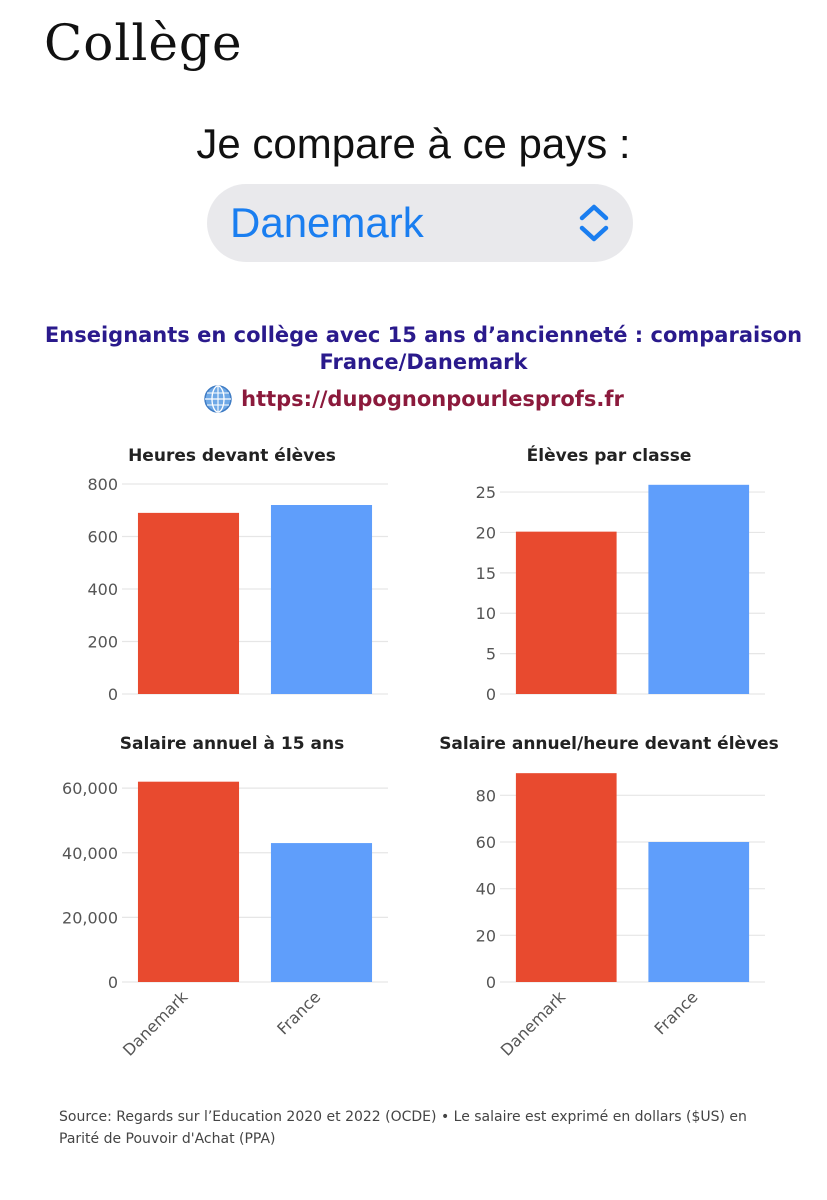  What do you see at coordinates (486, 492) in the screenshot?
I see `y-tick-label: 25` at bounding box center [486, 492].